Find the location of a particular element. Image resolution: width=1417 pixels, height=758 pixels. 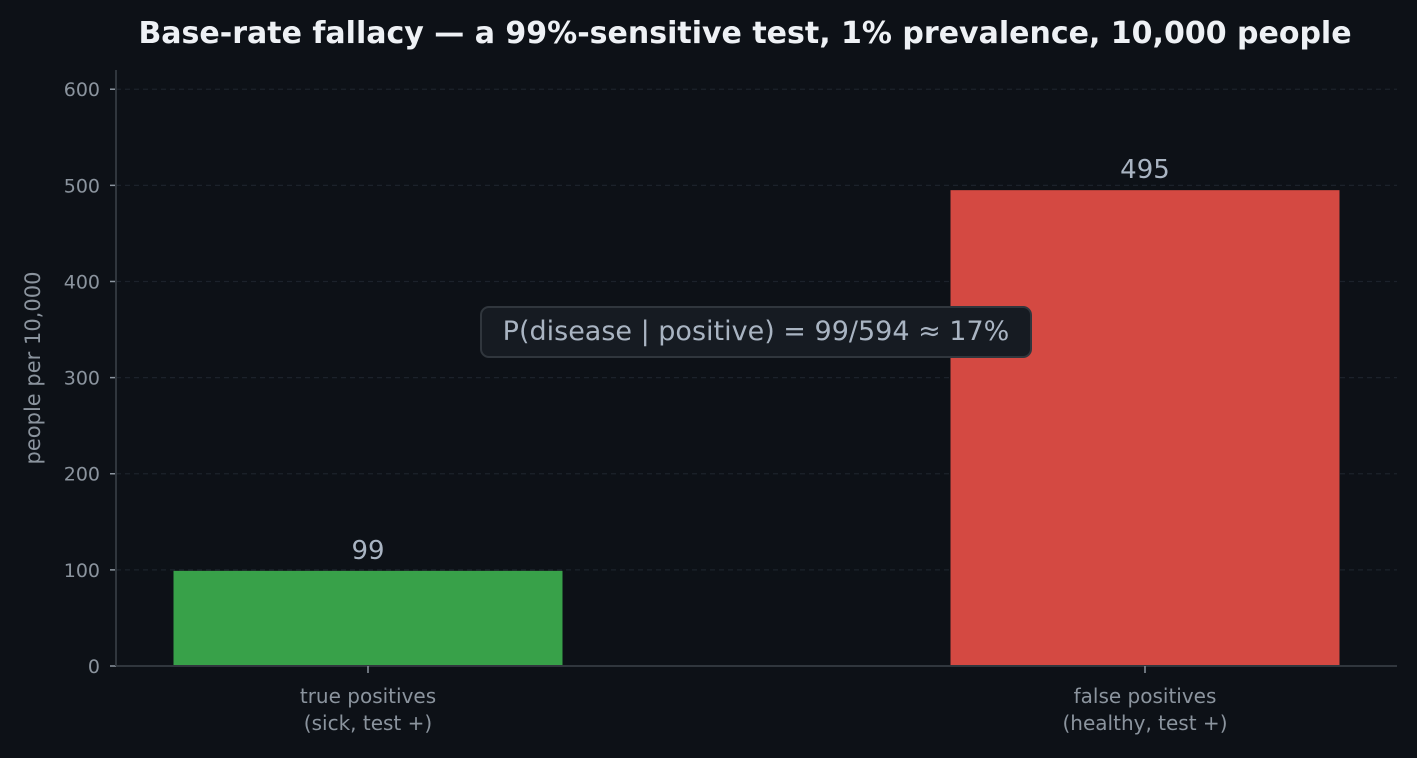

y-axis-label: people per 10,000 is located at coordinates (33, 368).